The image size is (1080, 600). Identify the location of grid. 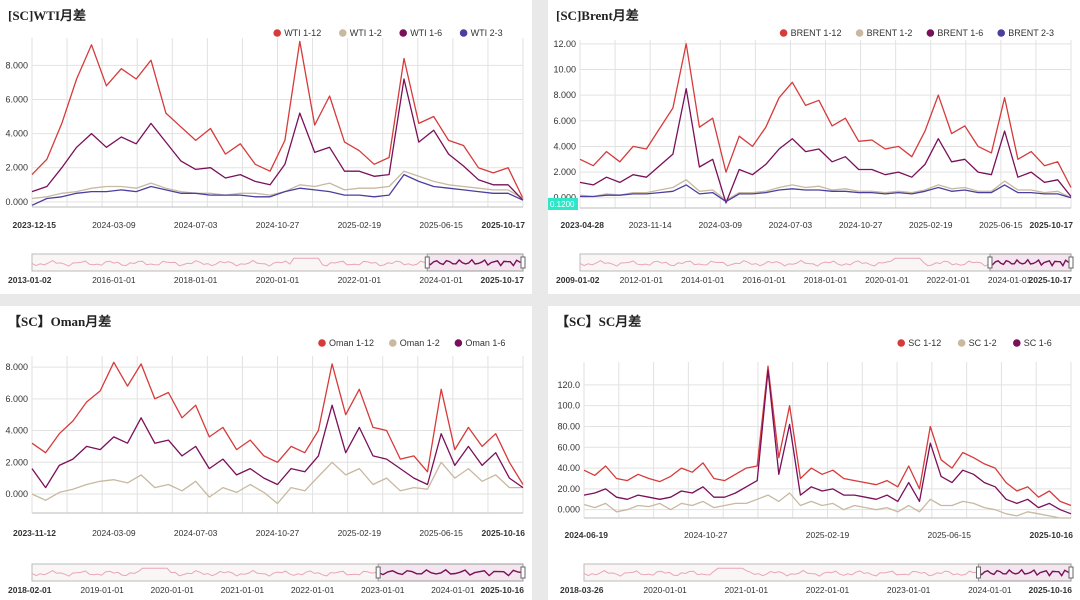
(827, 440).